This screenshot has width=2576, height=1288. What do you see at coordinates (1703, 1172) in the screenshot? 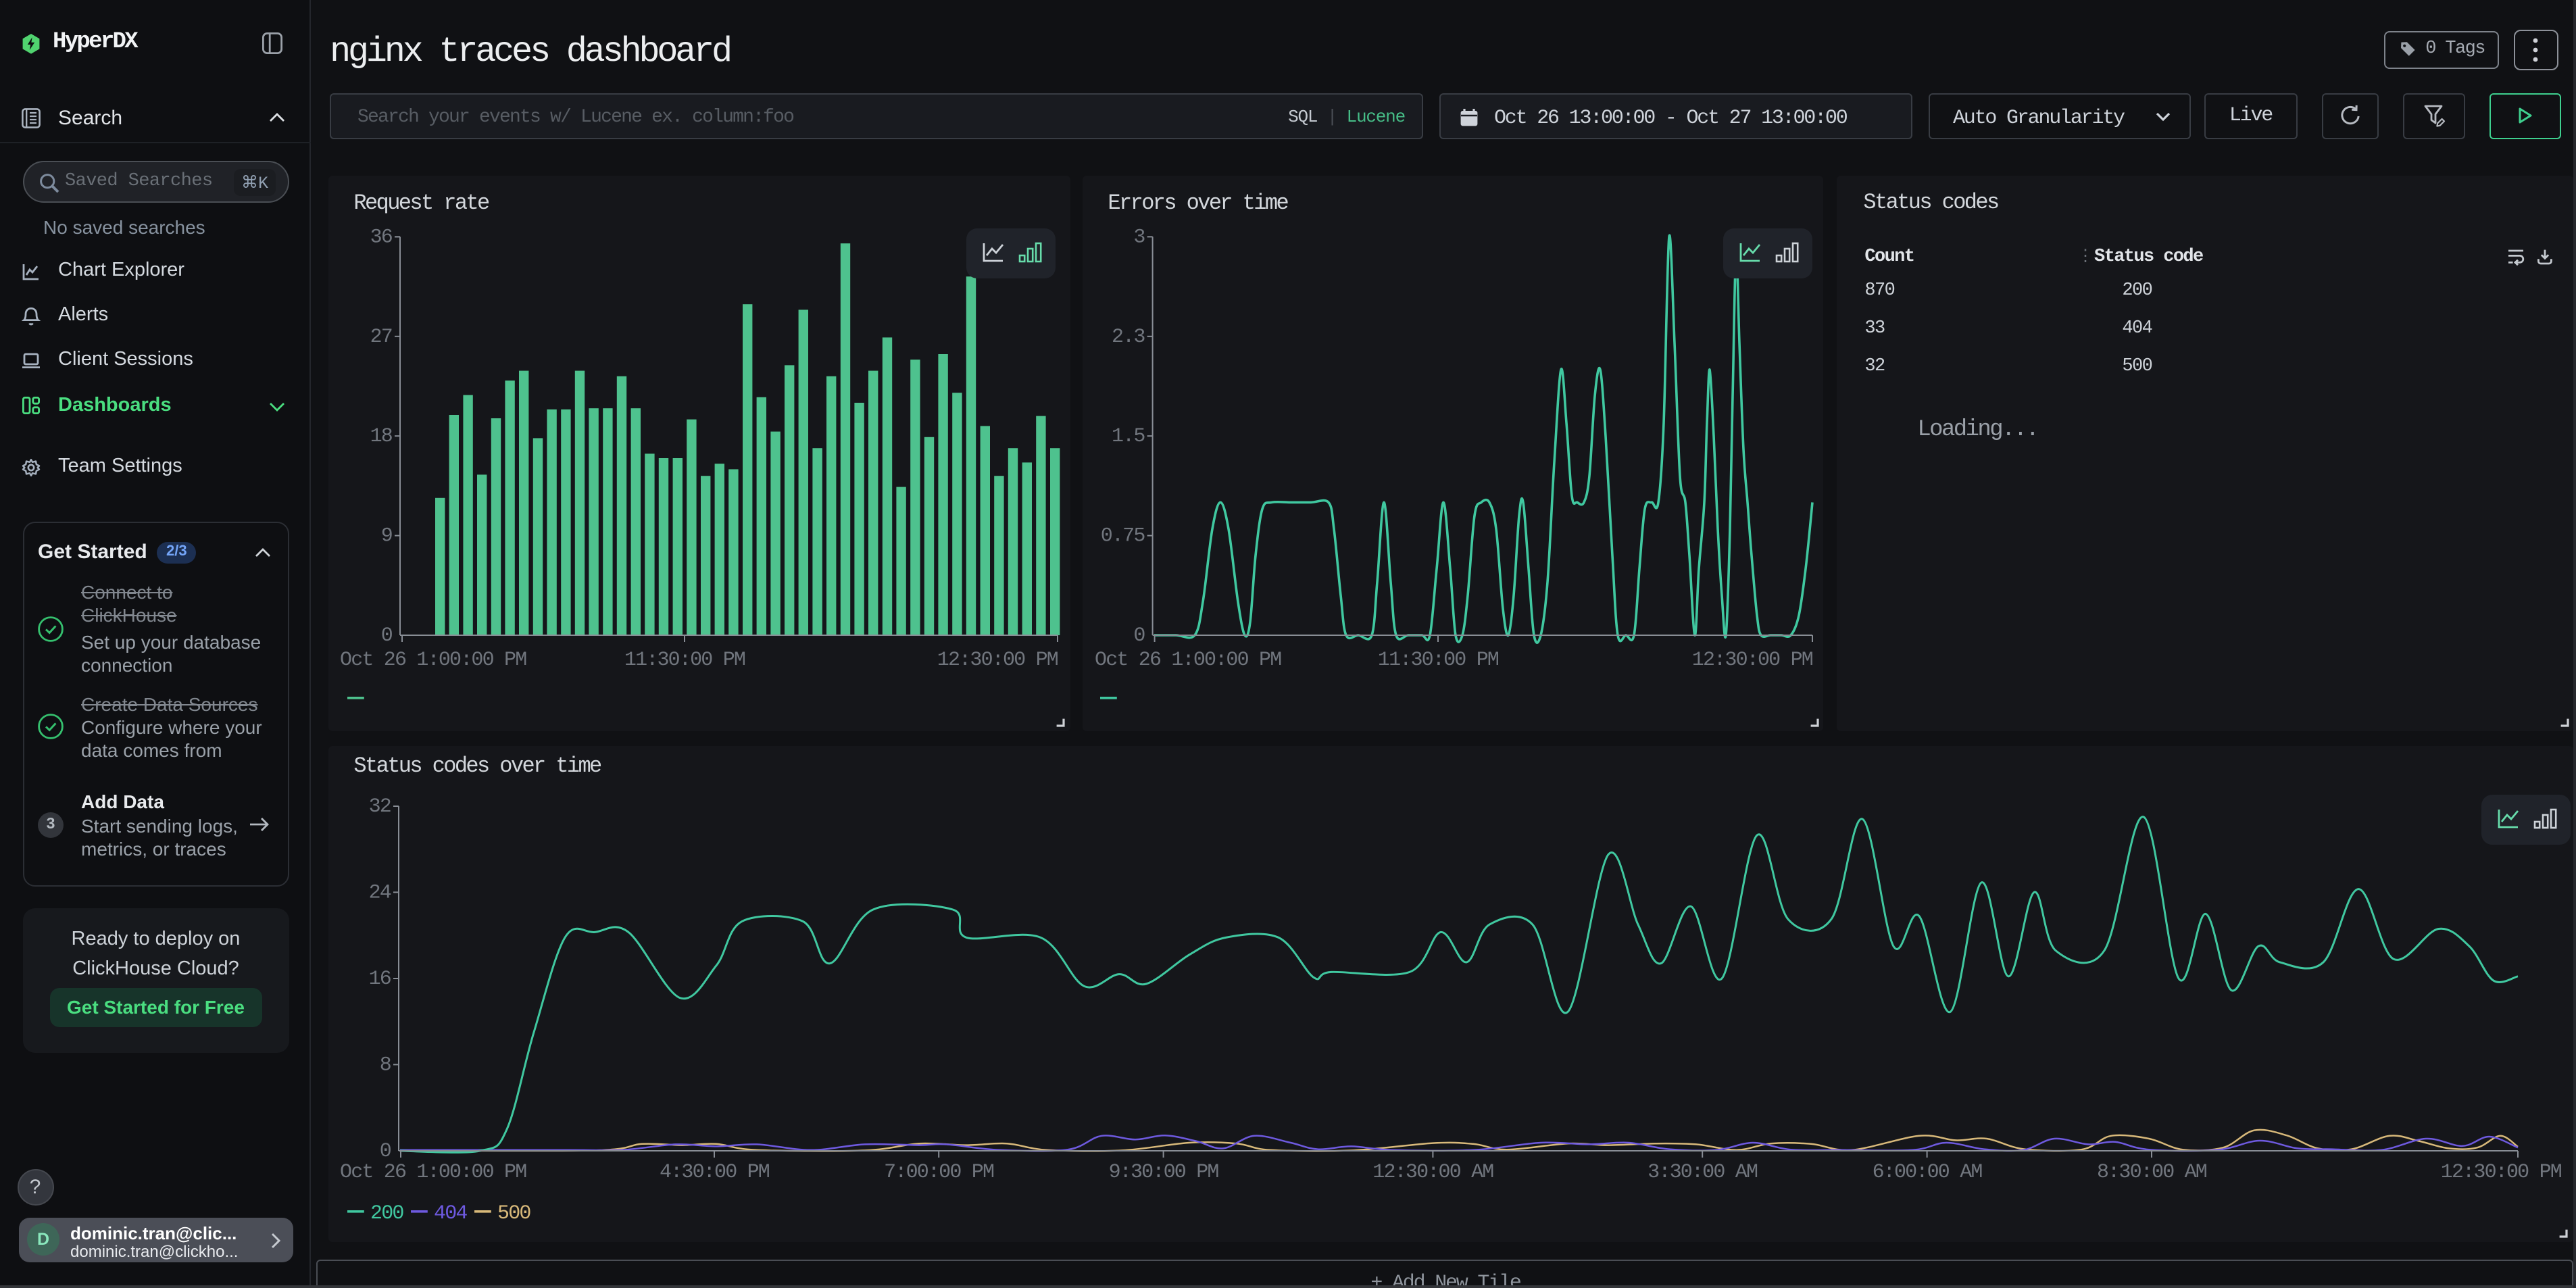
I see `svg-text: 3:30:00 AM` at bounding box center [1703, 1172].